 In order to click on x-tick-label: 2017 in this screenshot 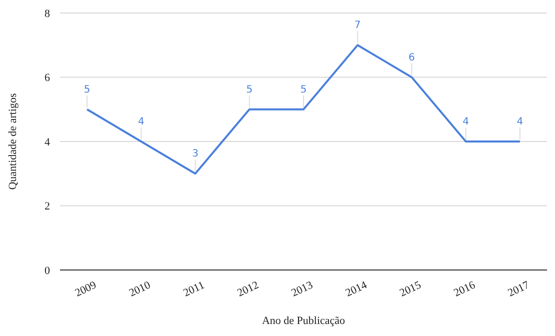, I will do `click(519, 289)`.